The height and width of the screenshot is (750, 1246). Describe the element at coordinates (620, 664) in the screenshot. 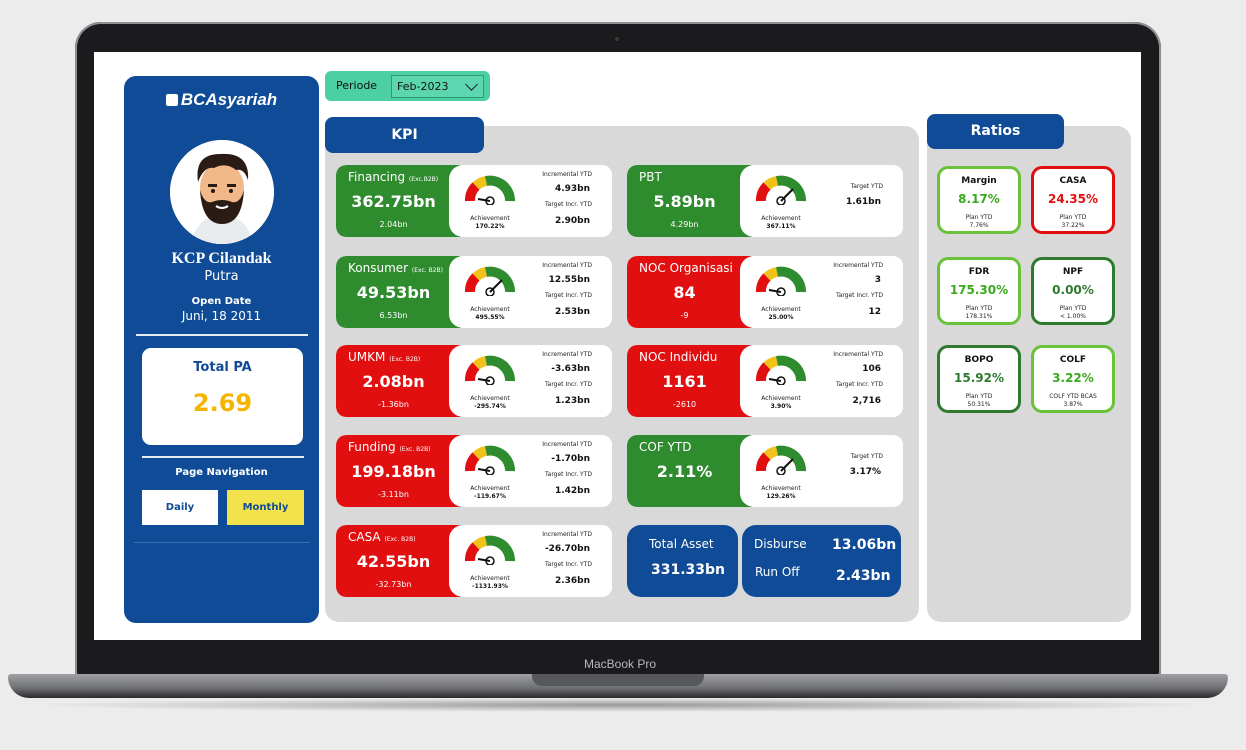

I see `device-model-label: MacBook Pro` at that location.